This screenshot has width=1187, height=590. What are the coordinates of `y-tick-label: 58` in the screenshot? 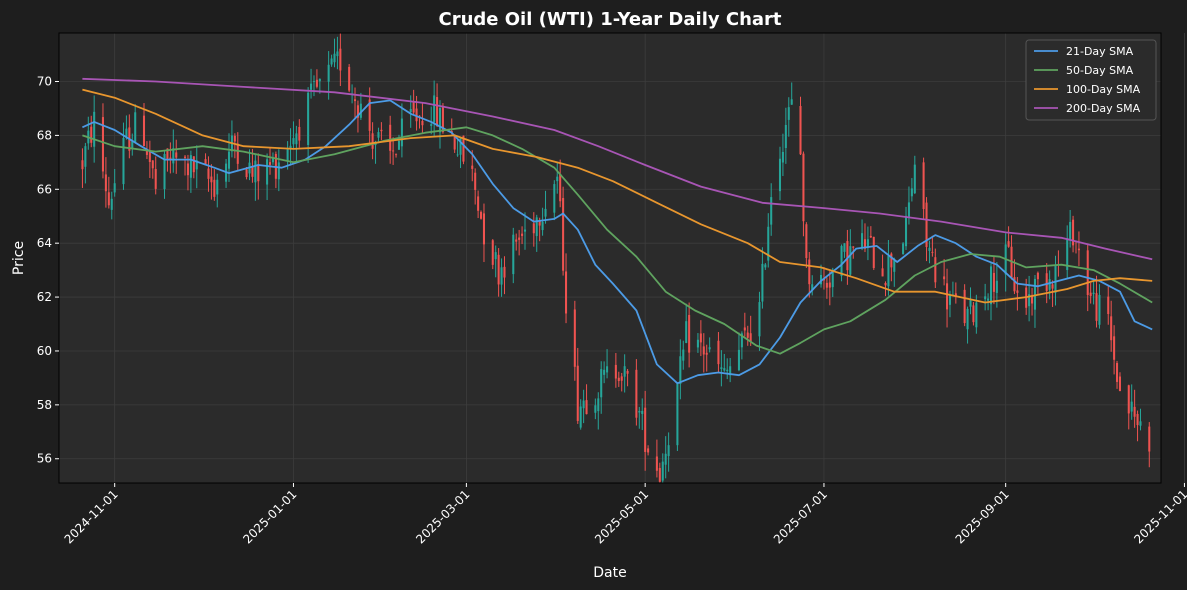 It's located at (44, 405).